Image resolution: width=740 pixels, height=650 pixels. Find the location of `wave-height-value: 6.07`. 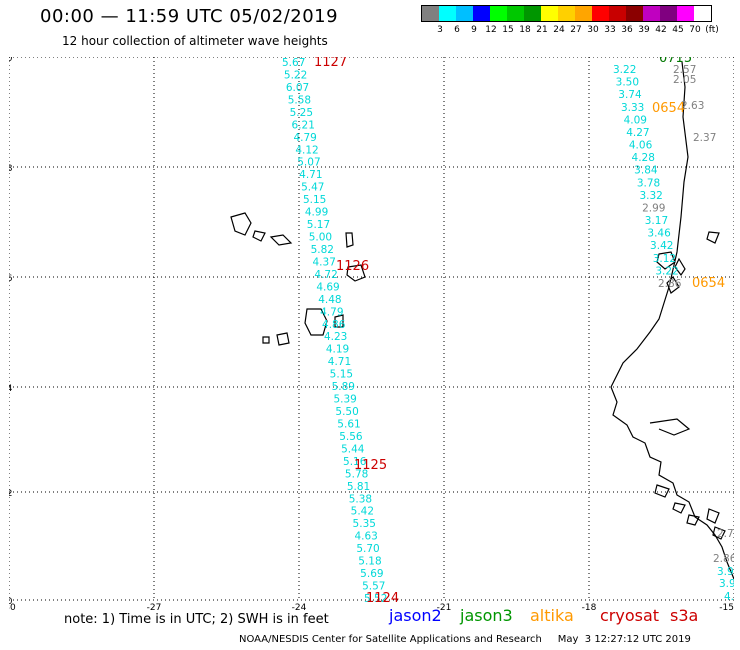

wave-height-value: 6.07 is located at coordinates (297, 88).